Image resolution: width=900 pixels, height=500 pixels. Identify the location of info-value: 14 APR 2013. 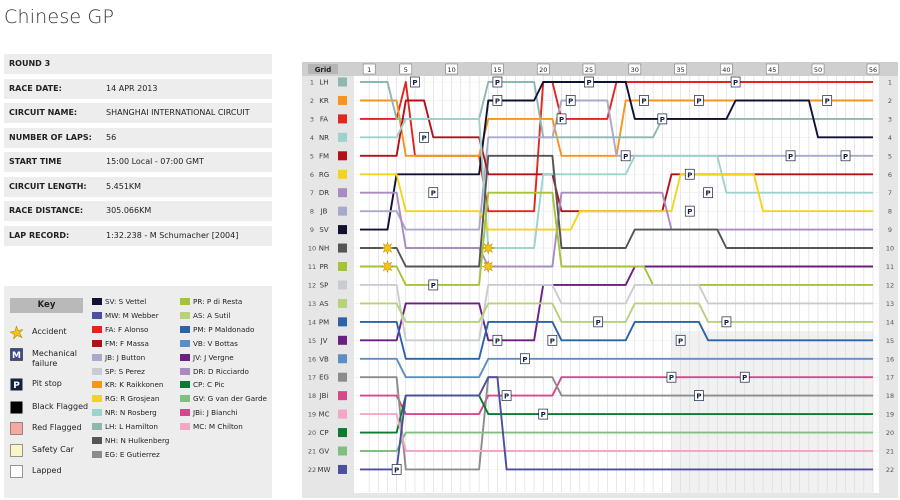
(132, 88).